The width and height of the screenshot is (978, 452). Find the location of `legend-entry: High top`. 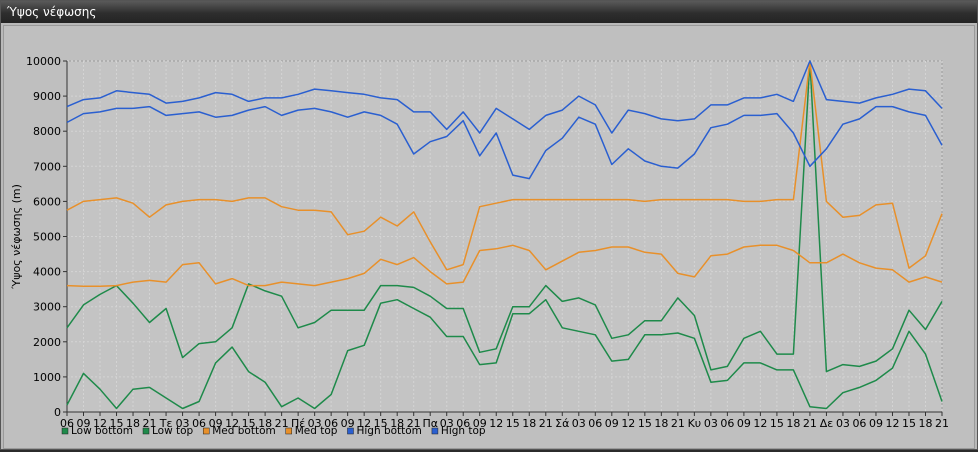

legend-entry: High top is located at coordinates (463, 431).